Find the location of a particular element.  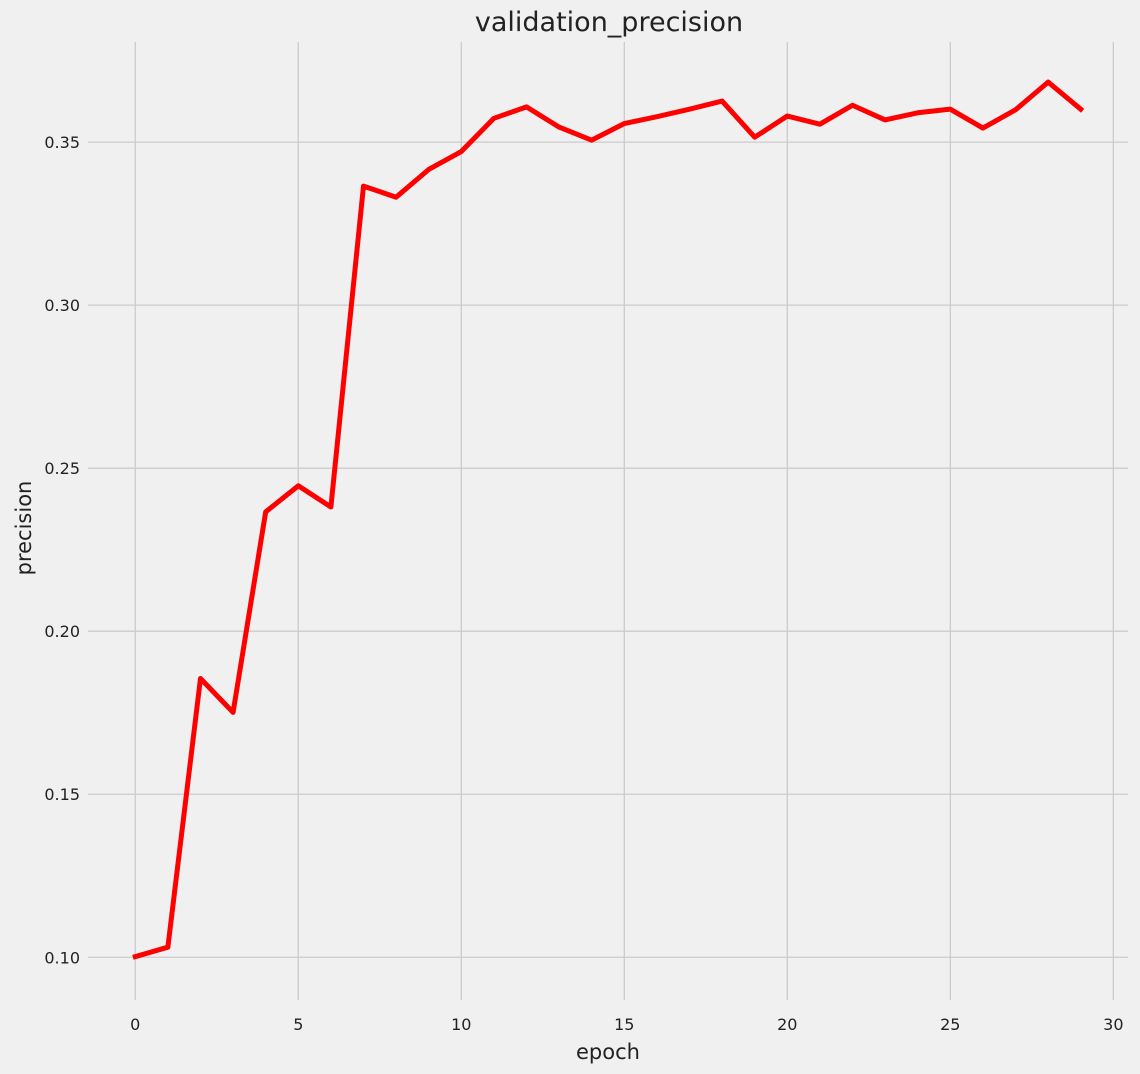

y-axis-label: precision is located at coordinates (24, 528).